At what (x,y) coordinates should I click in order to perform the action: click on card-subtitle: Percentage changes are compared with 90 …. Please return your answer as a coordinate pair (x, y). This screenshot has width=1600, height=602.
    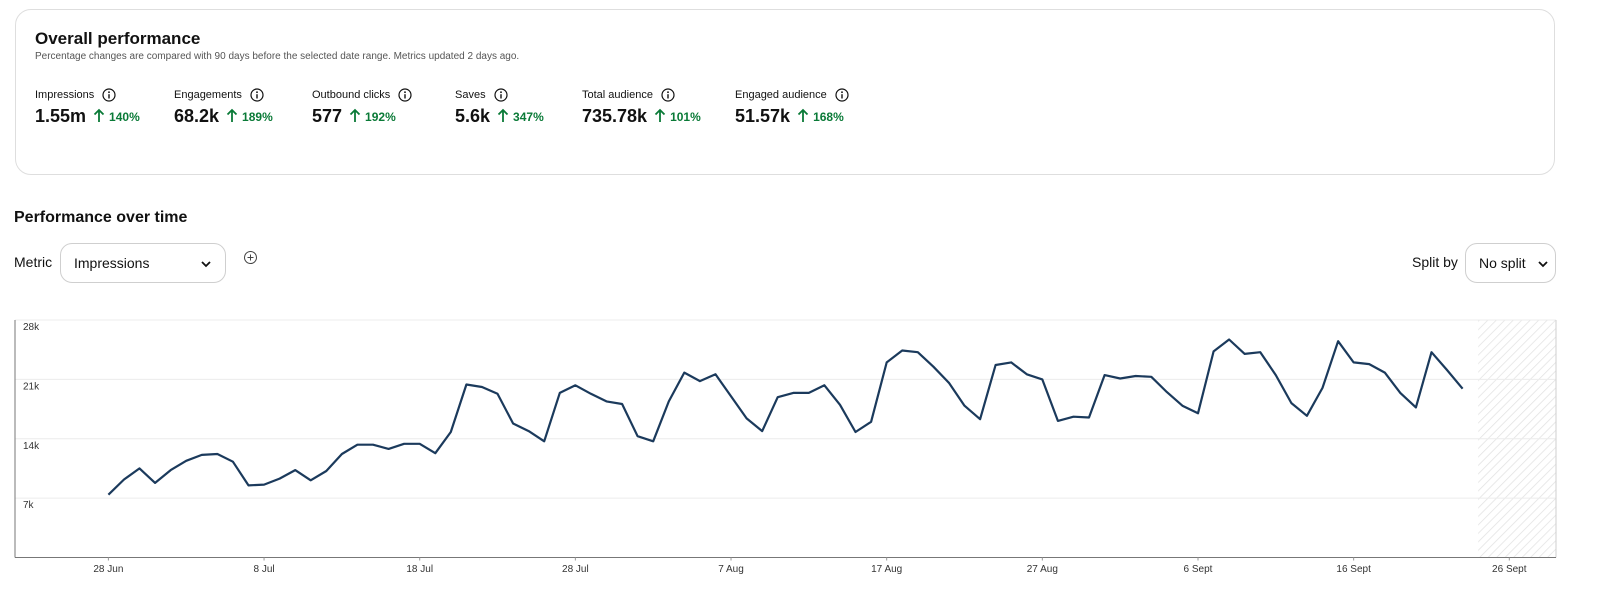
    Looking at the image, I should click on (277, 56).